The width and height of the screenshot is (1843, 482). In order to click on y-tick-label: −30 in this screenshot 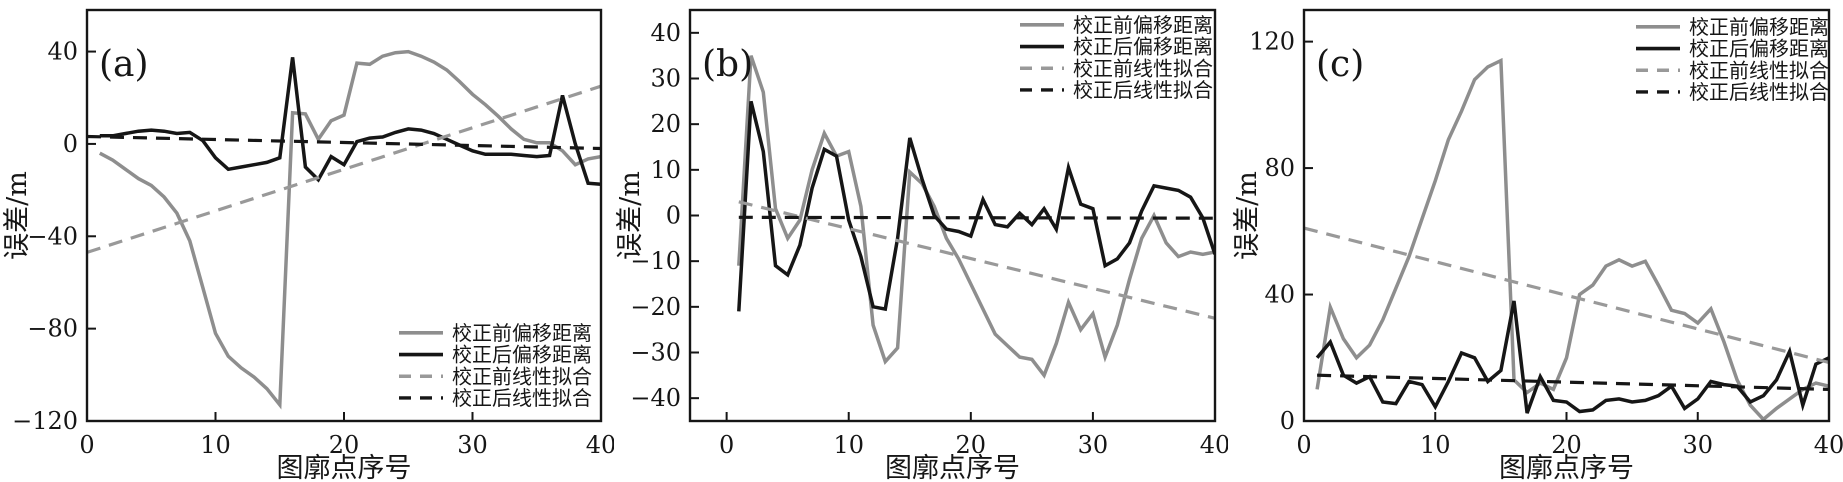, I will do `click(655, 353)`.